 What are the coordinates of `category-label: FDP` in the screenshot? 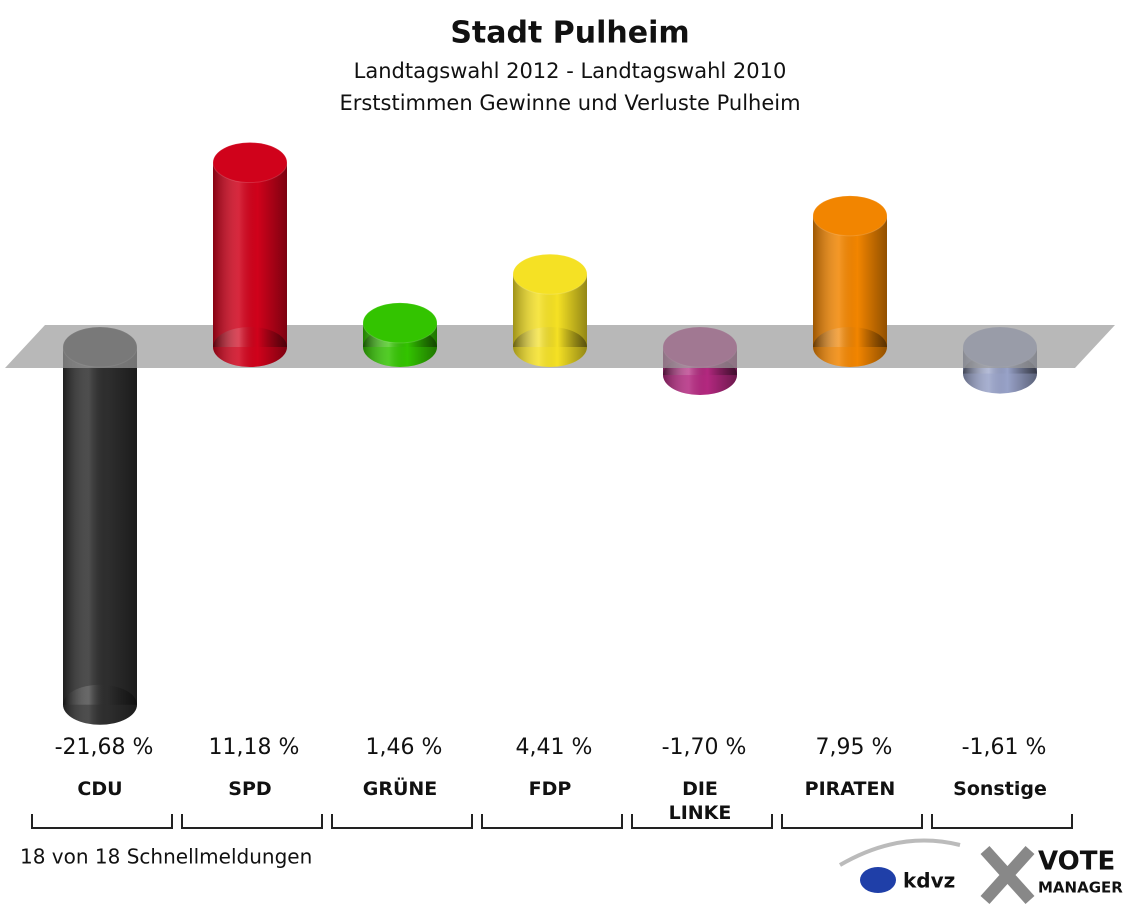 It's located at (550, 789).